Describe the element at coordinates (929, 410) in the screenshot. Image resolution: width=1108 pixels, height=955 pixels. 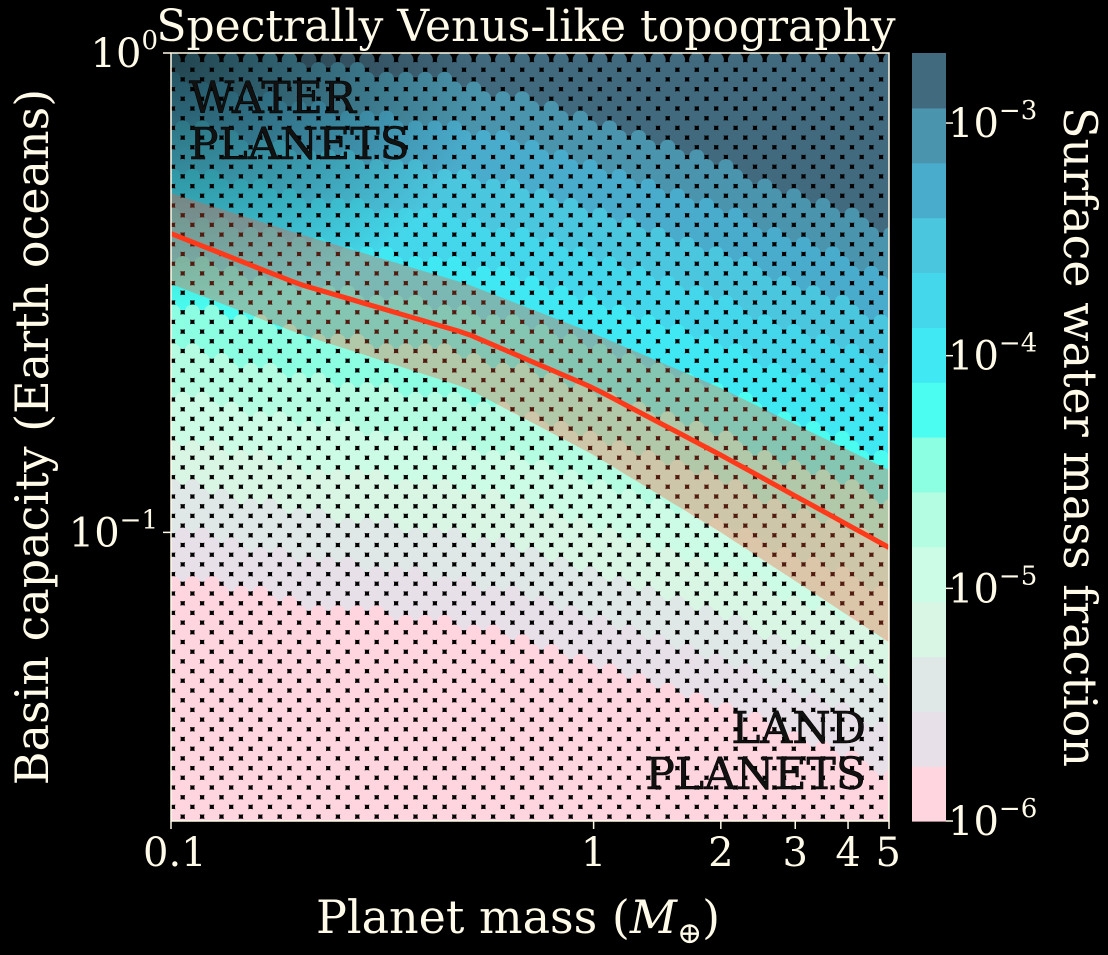
I see `colorbar-segment` at that location.